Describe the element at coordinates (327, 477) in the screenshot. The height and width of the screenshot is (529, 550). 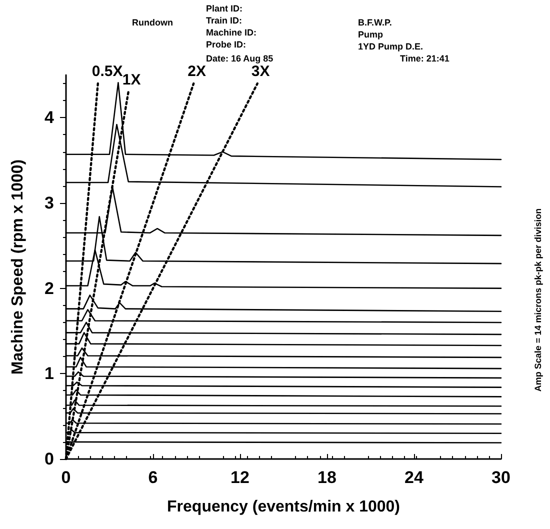
I see `x-tick-label: 18` at that location.